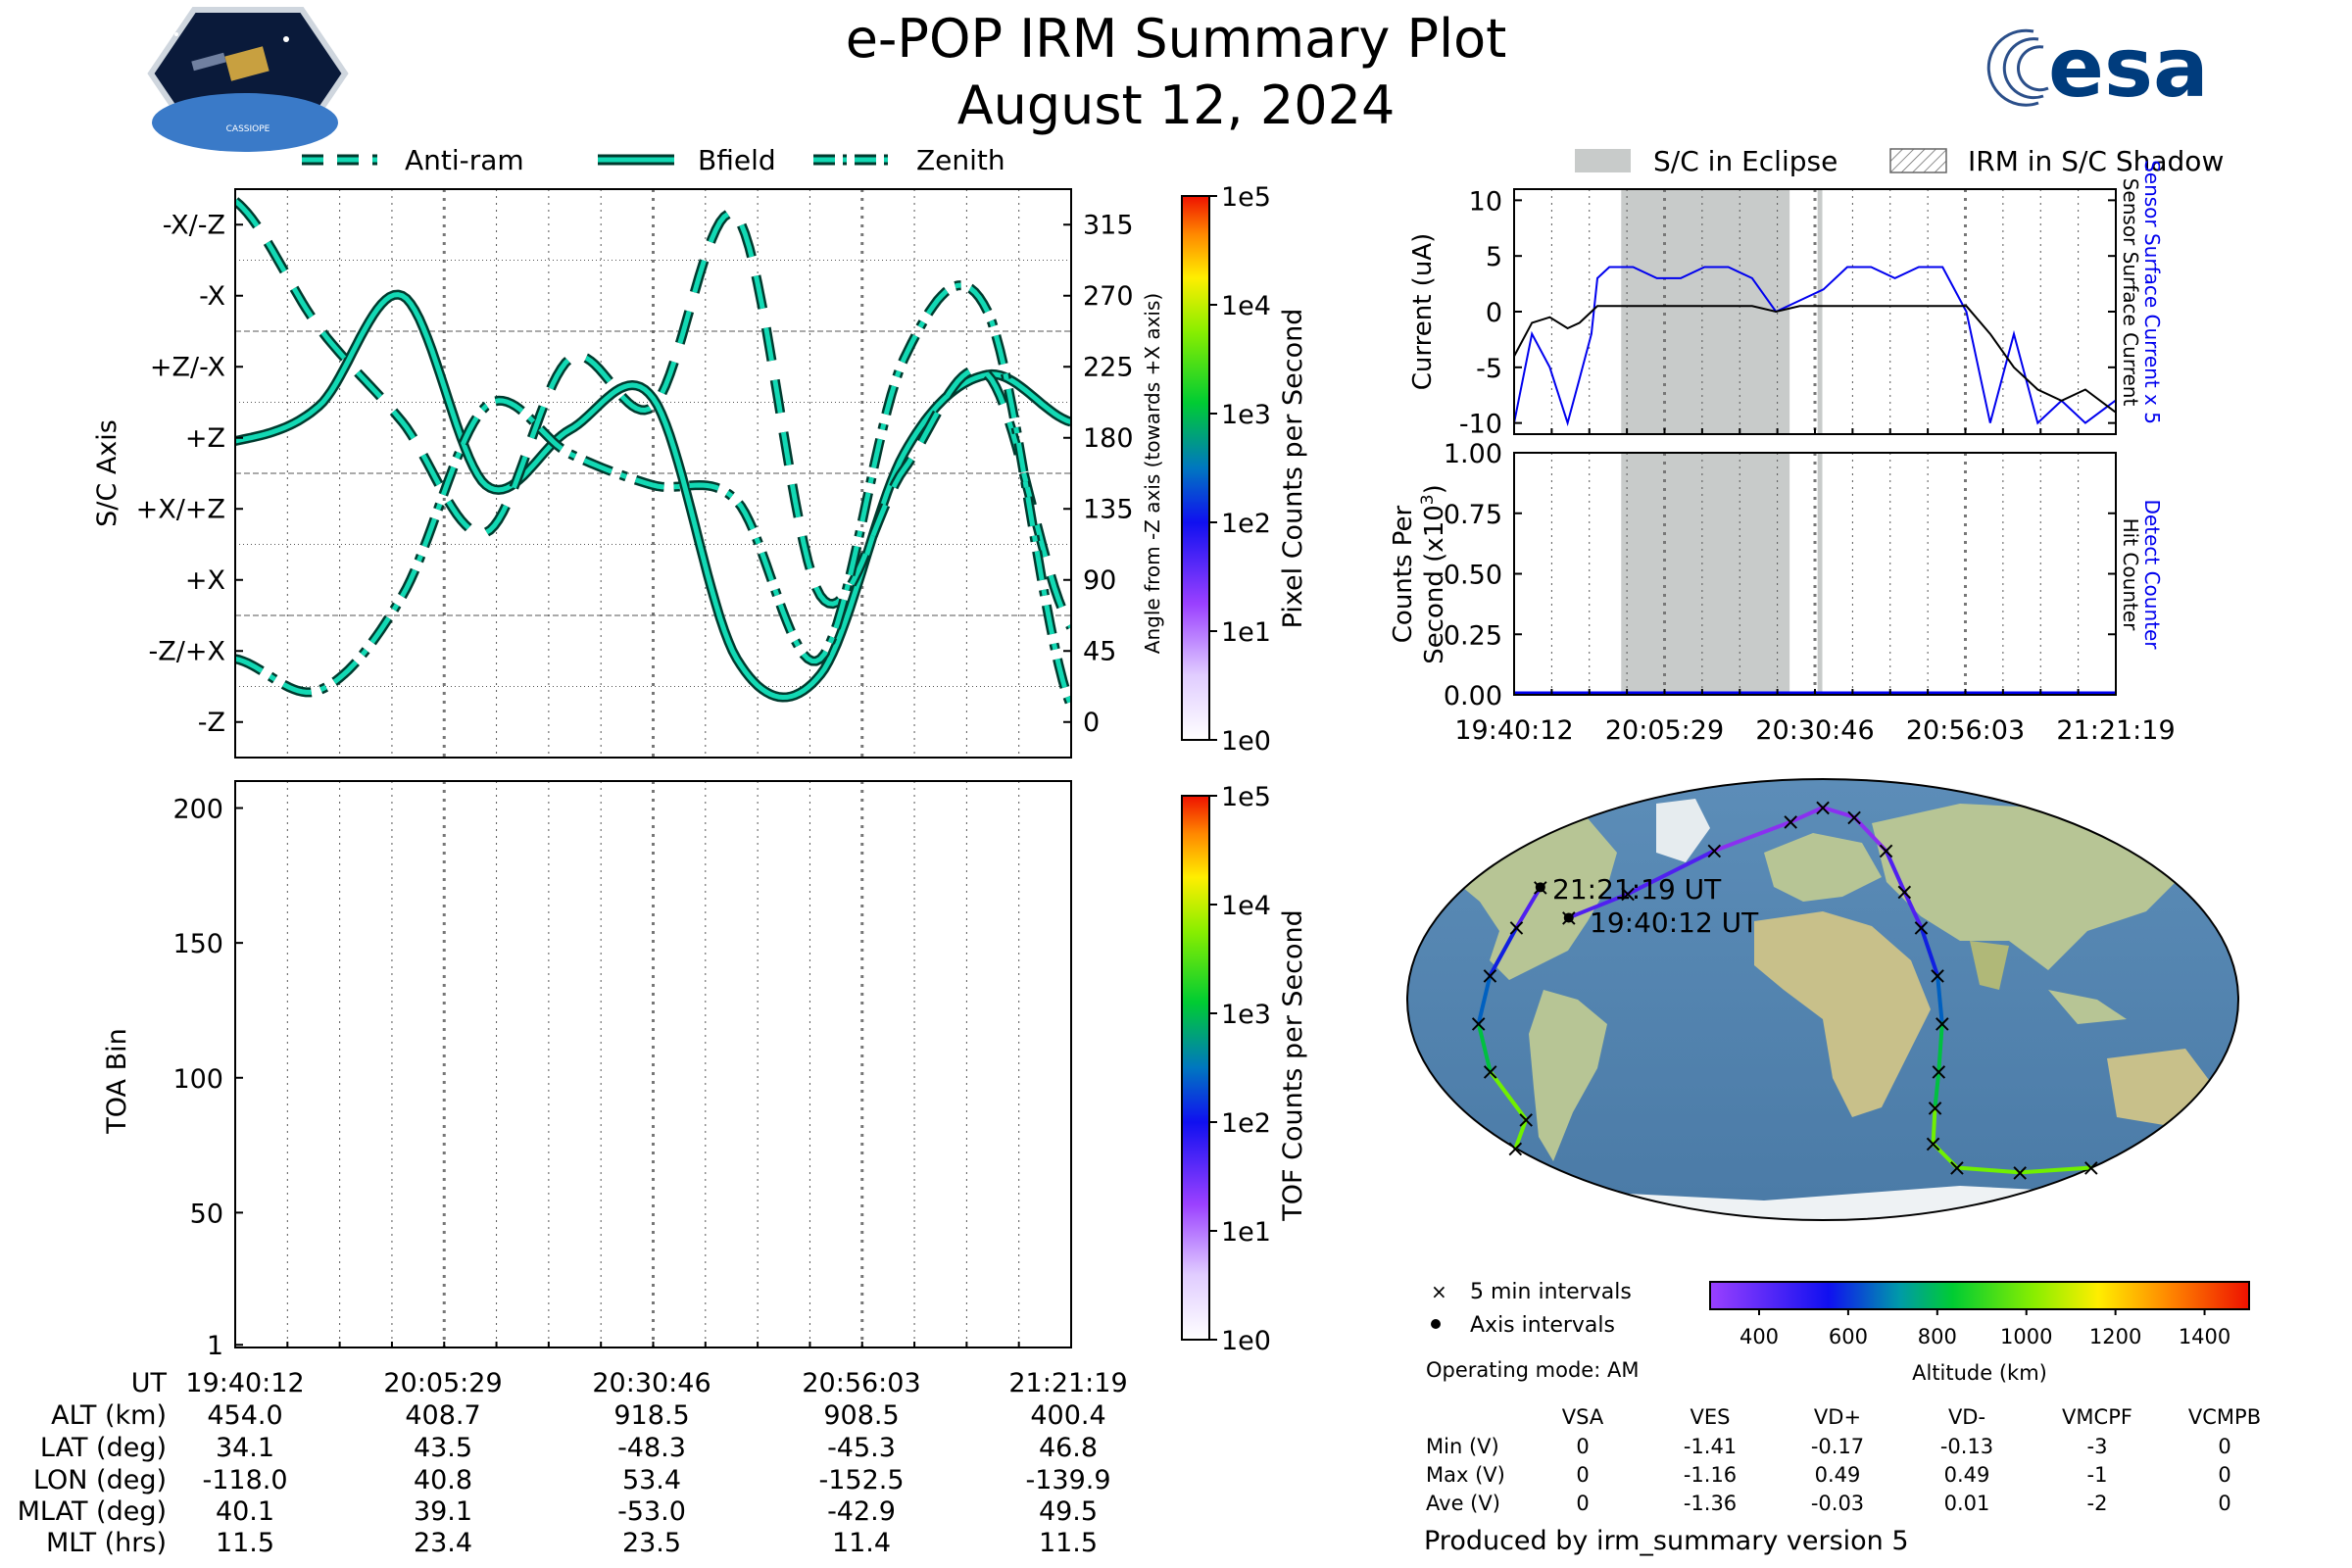 The width and height of the screenshot is (2352, 1568). Describe the element at coordinates (248, 79) in the screenshot. I see `cassiope-logo: CASSIOPE` at that location.